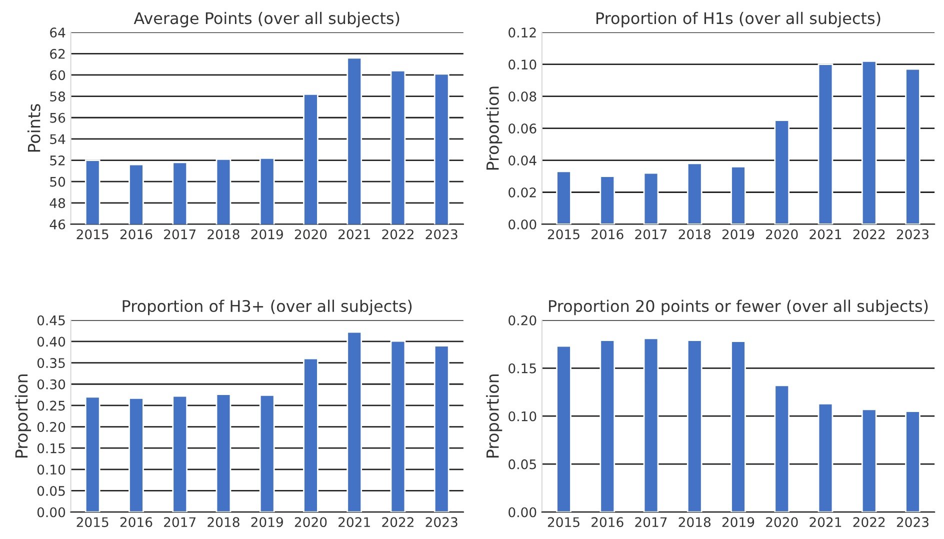 Image resolution: width=944 pixels, height=539 pixels. What do you see at coordinates (33, 128) in the screenshot?
I see `y-axis-title: Points` at bounding box center [33, 128].